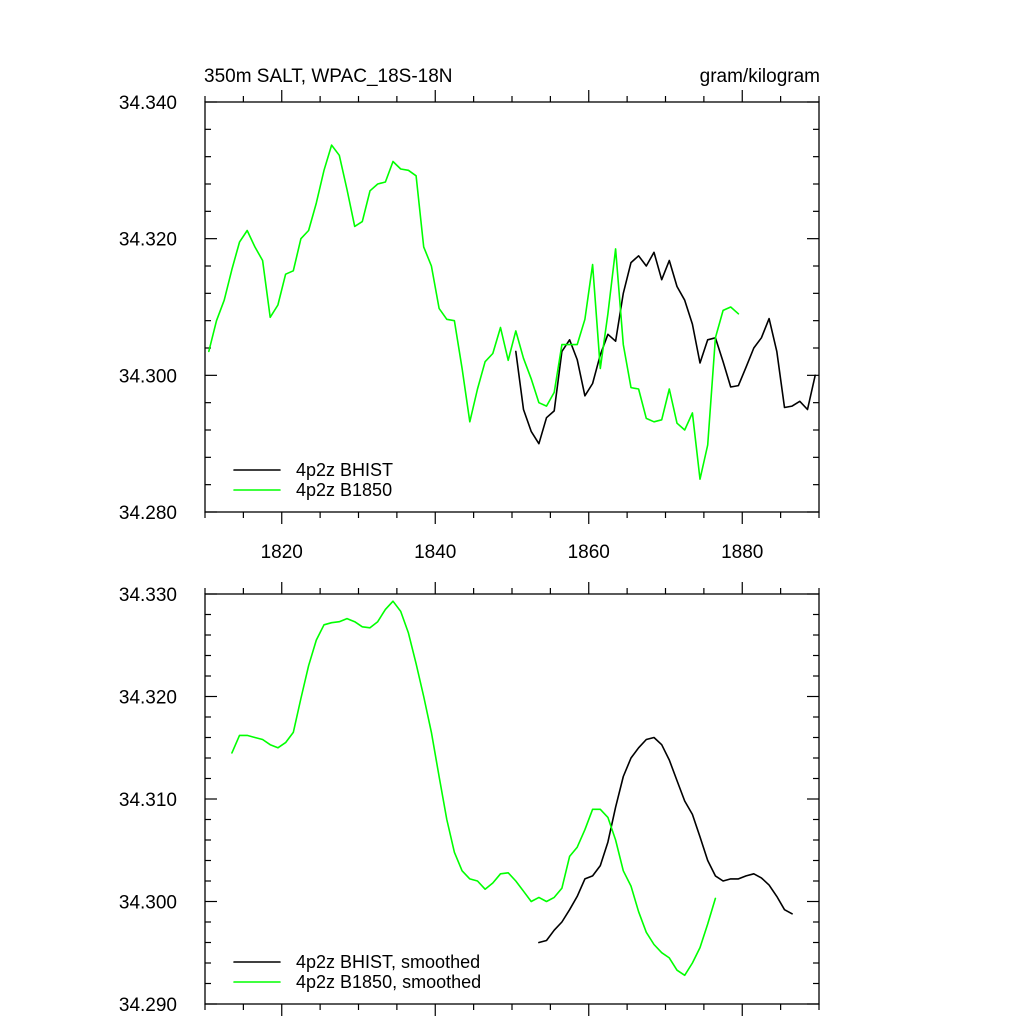 Image resolution: width=1024 pixels, height=1024 pixels. What do you see at coordinates (328, 76) in the screenshot?
I see `chart-title: 350m SALT, WPAC_18S-18N` at bounding box center [328, 76].